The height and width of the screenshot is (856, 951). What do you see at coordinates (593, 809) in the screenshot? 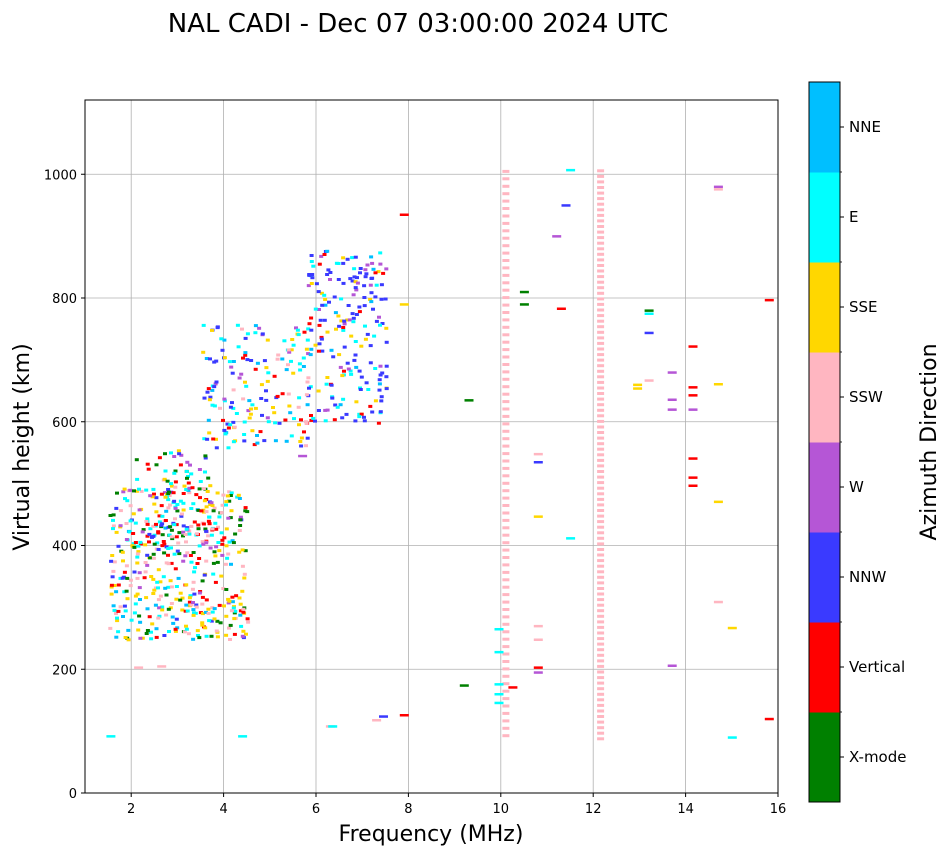
I see `x-tick-label: 12` at bounding box center [593, 809].